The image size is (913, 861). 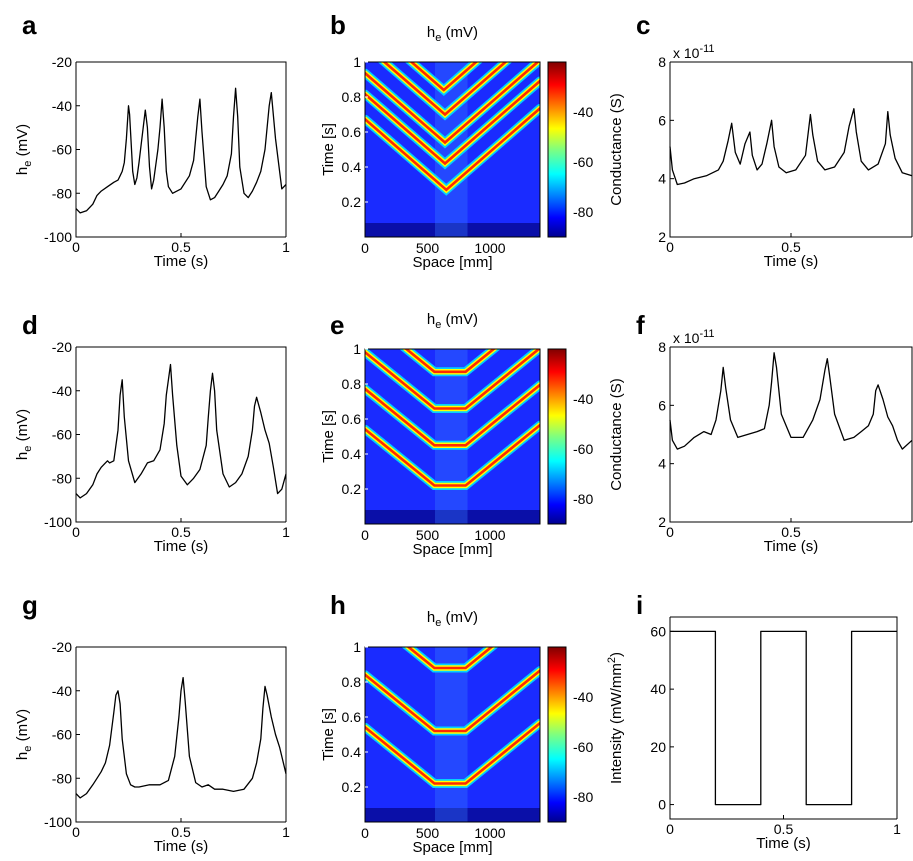 I want to click on y-tick-label: 2, so click(x=662, y=522).